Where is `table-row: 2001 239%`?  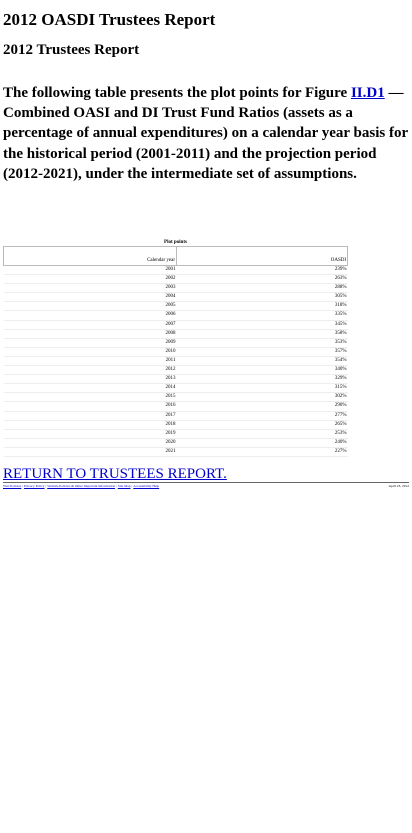 table-row: 2001 239% is located at coordinates (175, 270).